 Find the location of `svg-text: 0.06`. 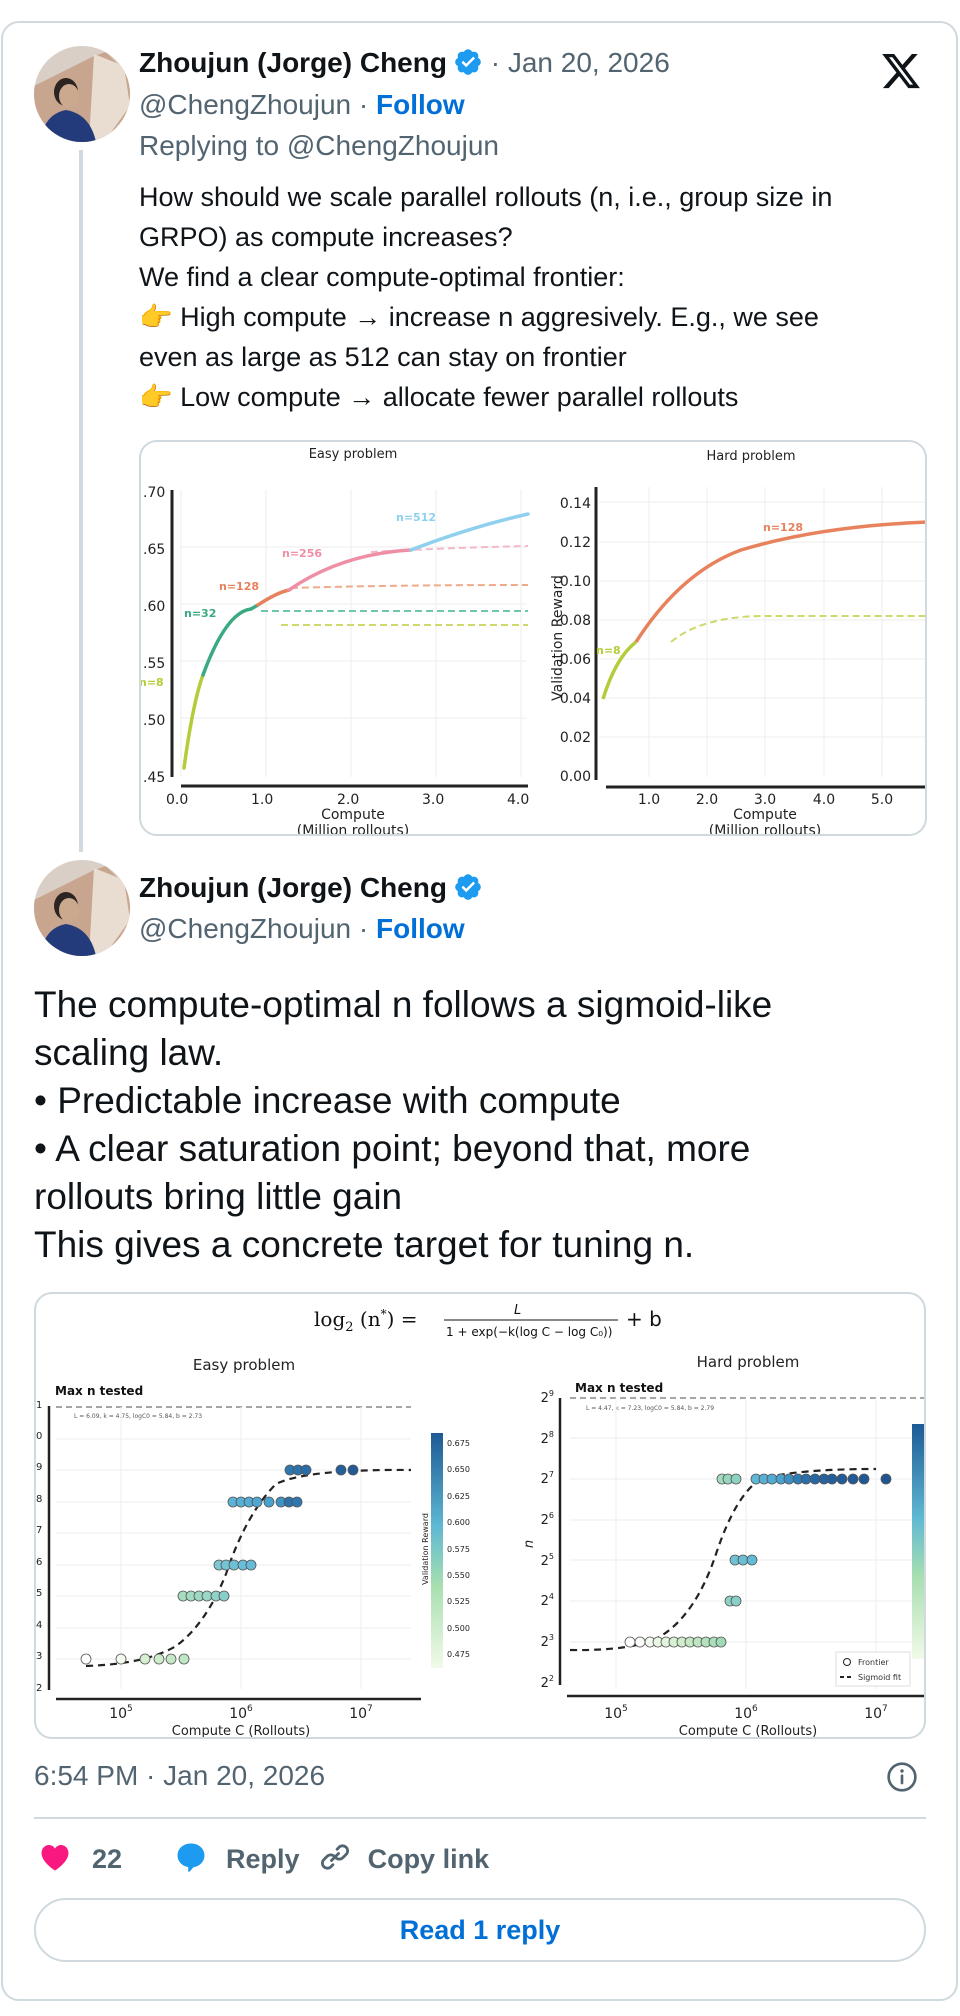

svg-text: 0.06 is located at coordinates (575, 660).